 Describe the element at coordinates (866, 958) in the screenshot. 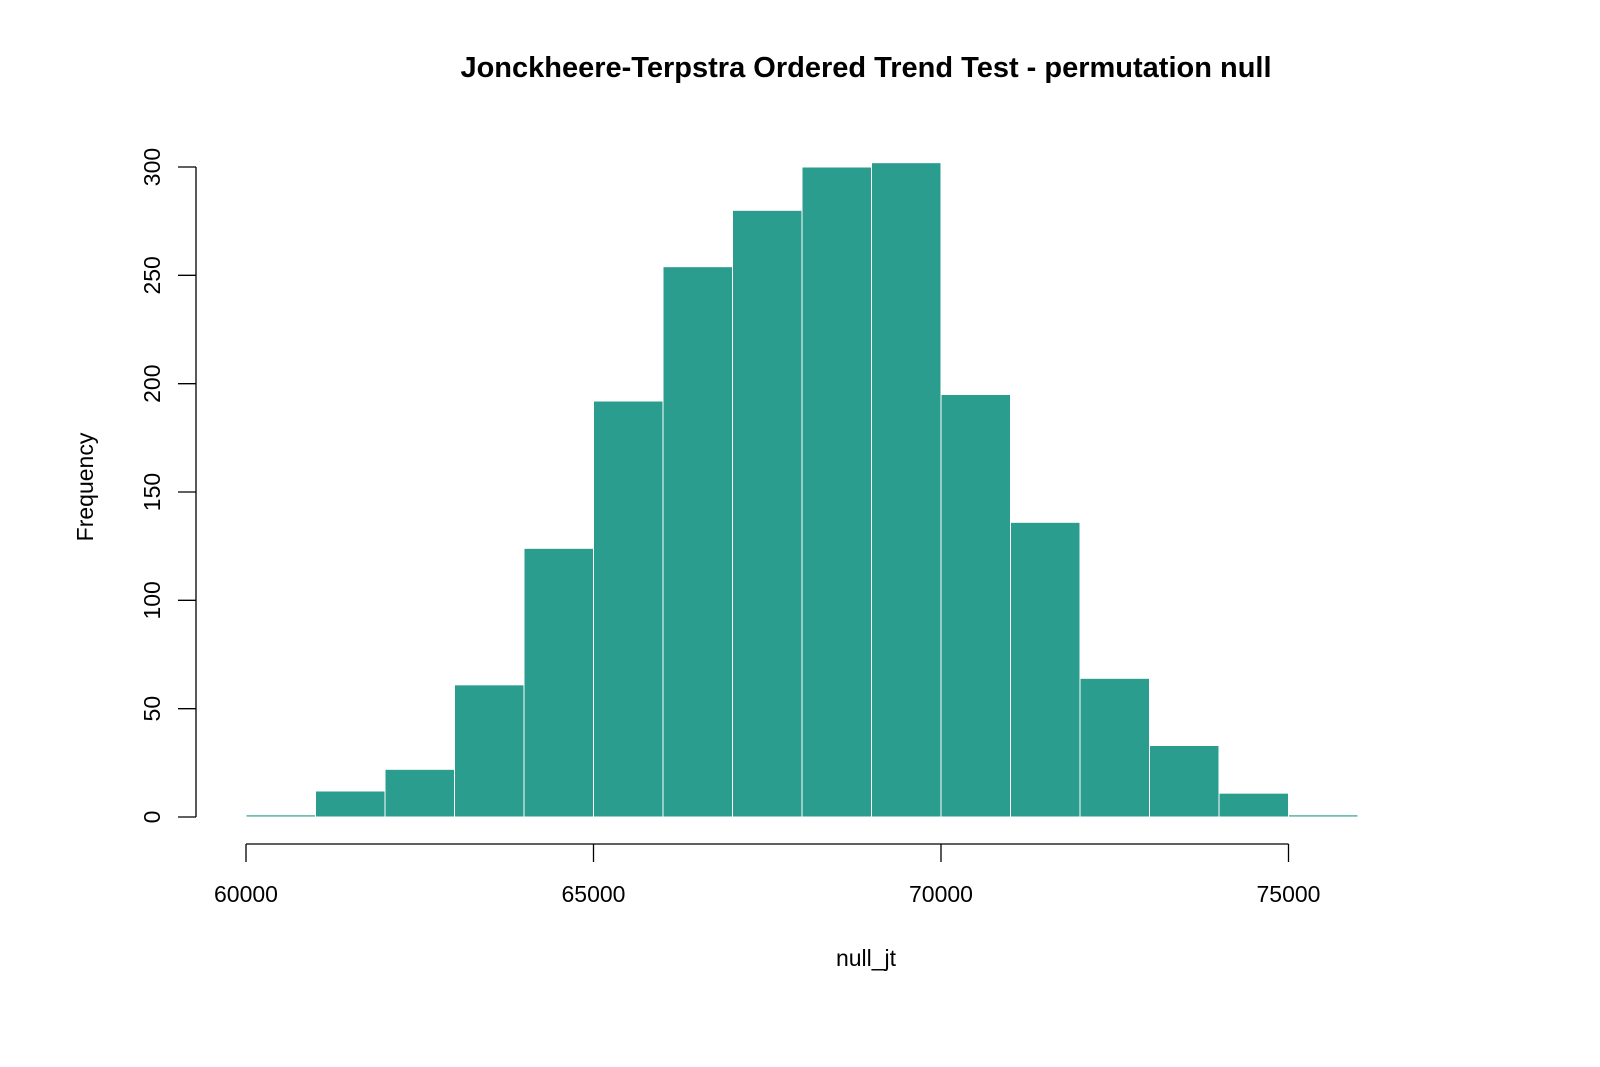

I see `x-axis-label: null_jt` at that location.